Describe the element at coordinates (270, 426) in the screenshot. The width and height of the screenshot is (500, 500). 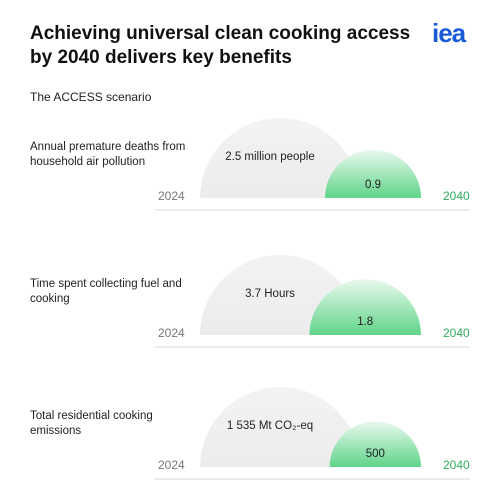
I see `value-2024: 1 535 Mt CO₂-eq` at that location.